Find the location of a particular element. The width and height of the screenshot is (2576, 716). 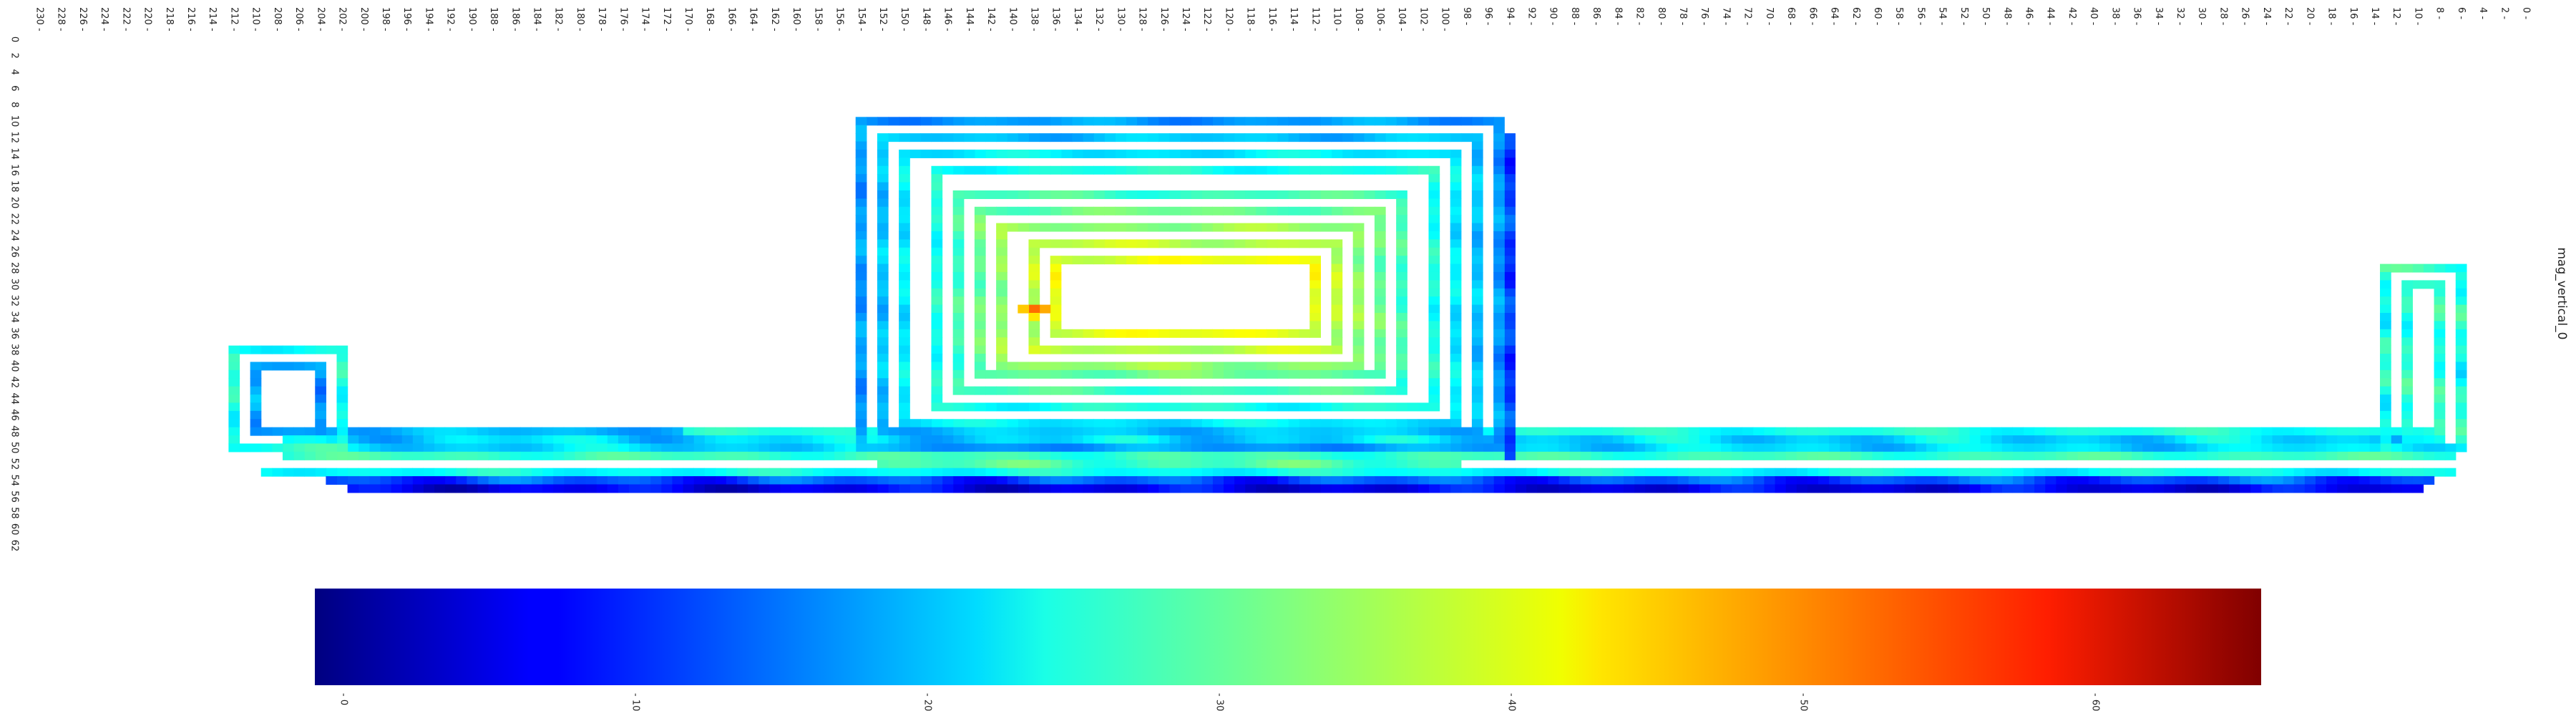

y-tick-label: 36 is located at coordinates (14, 333).